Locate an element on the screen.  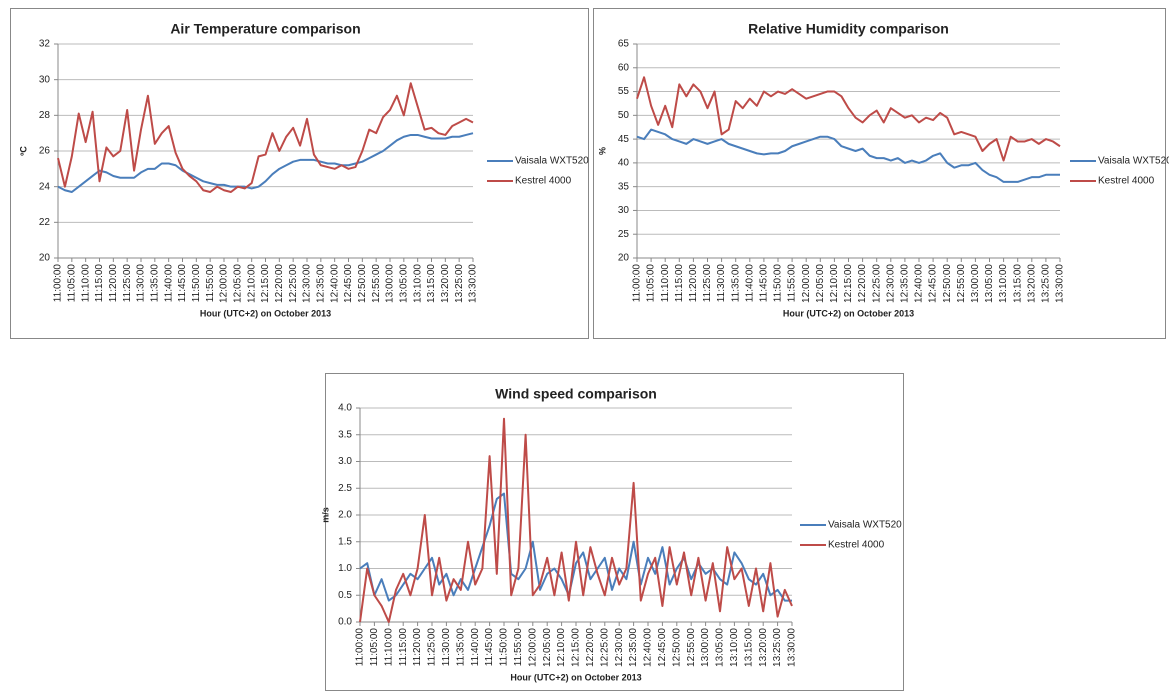
y-tick-label: 1.0 is located at coordinates (345, 568).